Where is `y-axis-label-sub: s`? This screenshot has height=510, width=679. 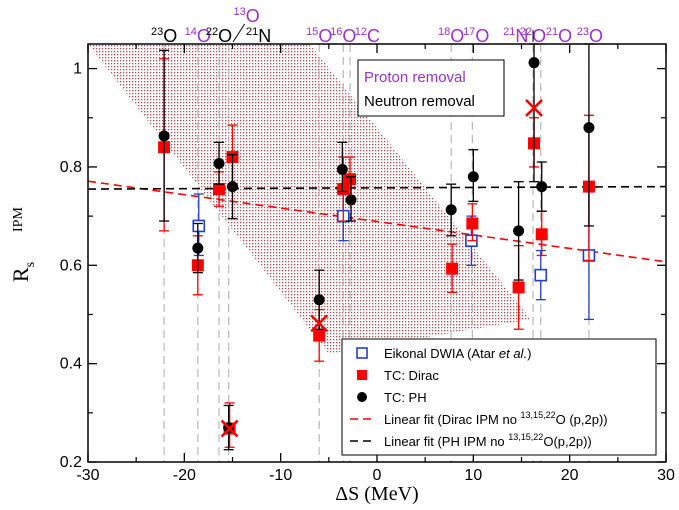 y-axis-label-sub: s is located at coordinates (30, 264).